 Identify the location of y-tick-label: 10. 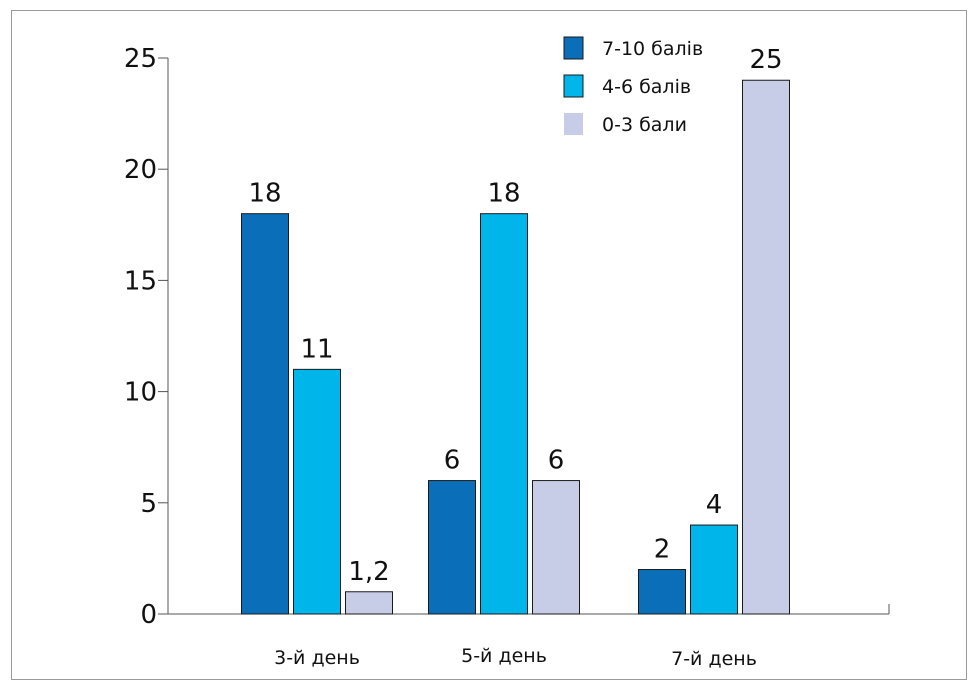
(140, 393).